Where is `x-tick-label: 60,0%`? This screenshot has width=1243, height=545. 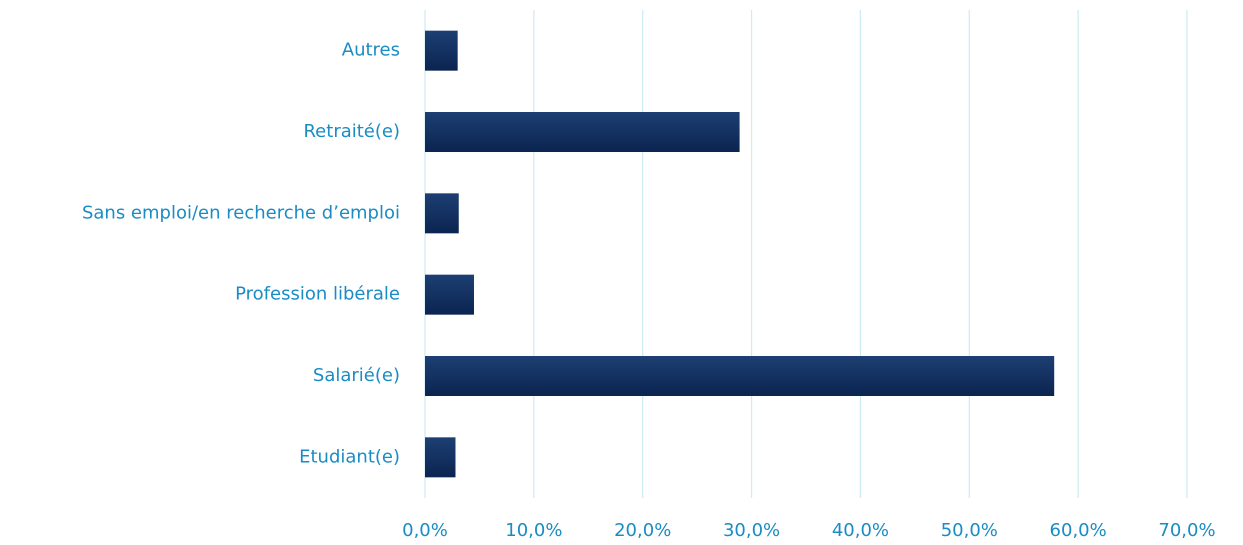 x-tick-label: 60,0% is located at coordinates (1078, 530).